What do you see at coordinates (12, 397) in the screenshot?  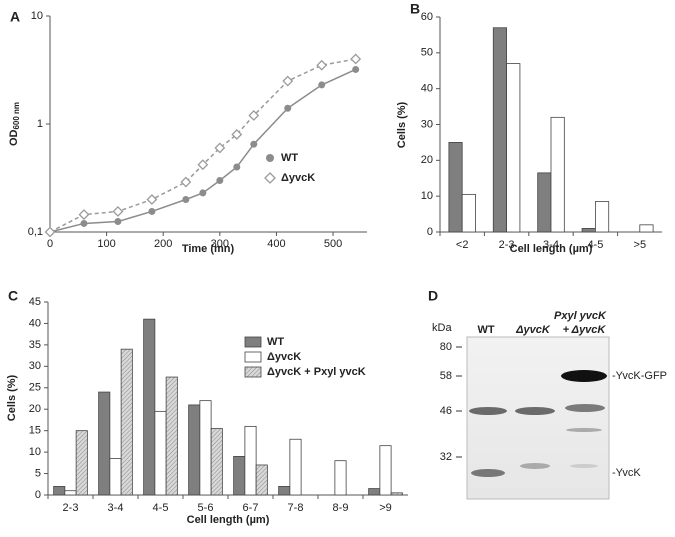 I see `y-axis-title: Cells (%)` at bounding box center [12, 397].